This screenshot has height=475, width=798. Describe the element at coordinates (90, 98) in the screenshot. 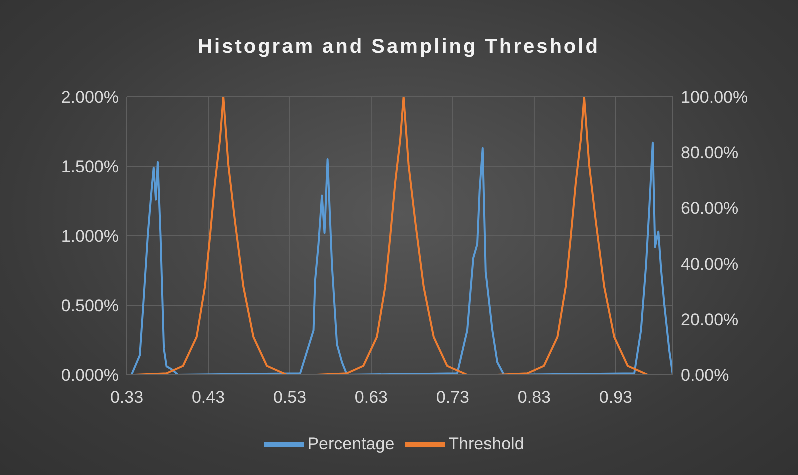

I see `y-tick-label: 2.000%` at that location.